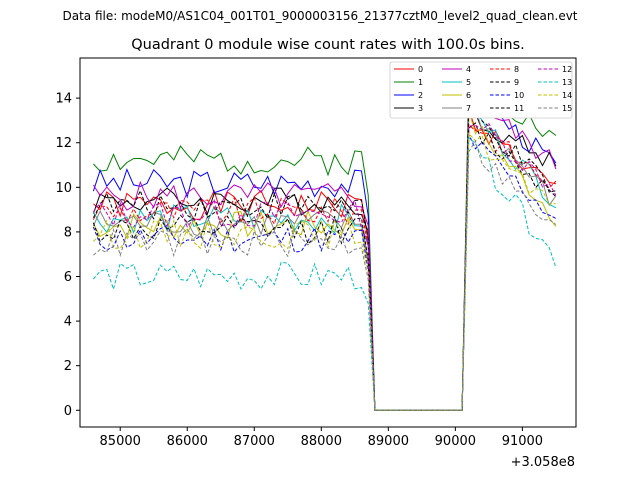 This screenshot has width=640, height=480. What do you see at coordinates (516, 69) in the screenshot?
I see `legend-label-8: 8` at bounding box center [516, 69].